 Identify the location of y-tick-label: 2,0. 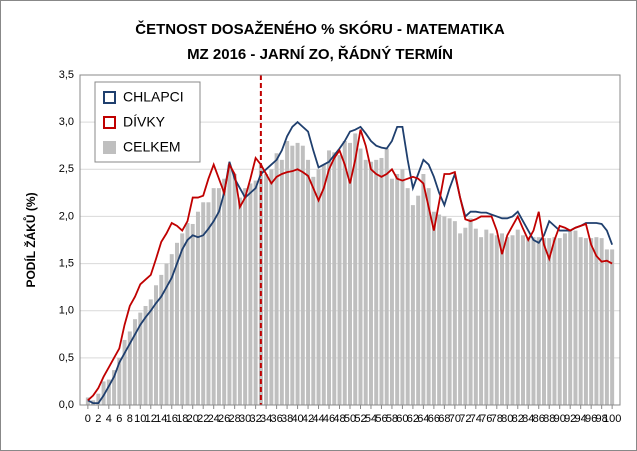
(66, 216).